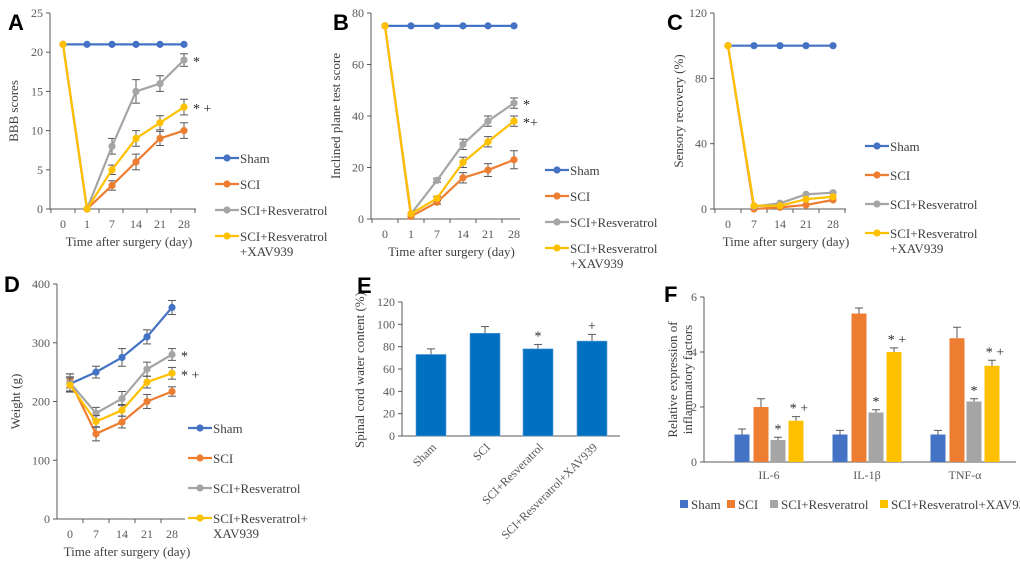 This screenshot has height=566, width=1020. What do you see at coordinates (37, 13) in the screenshot?
I see `y-tick-label: 25` at bounding box center [37, 13].